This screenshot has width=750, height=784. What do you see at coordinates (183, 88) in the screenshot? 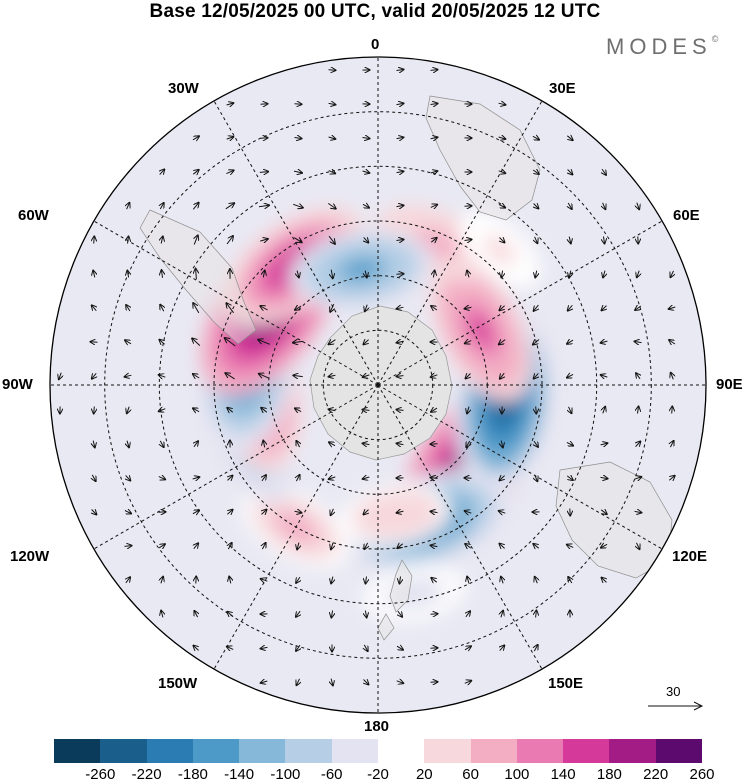
I see `lon-label-30w: 30W` at bounding box center [183, 88].